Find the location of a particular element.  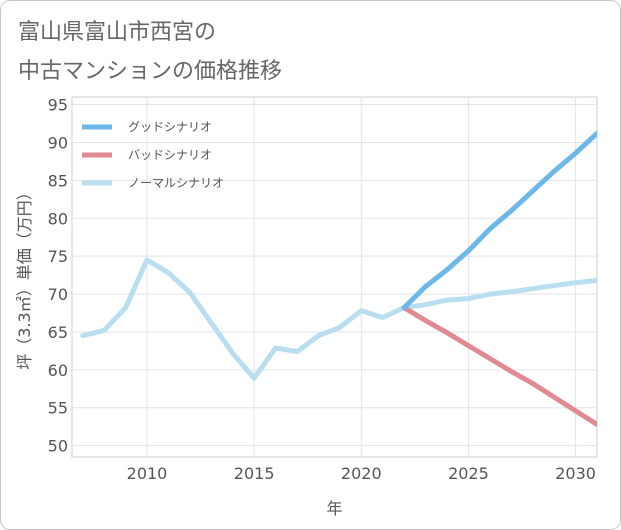

y-tick-label: 75 is located at coordinates (58, 256).